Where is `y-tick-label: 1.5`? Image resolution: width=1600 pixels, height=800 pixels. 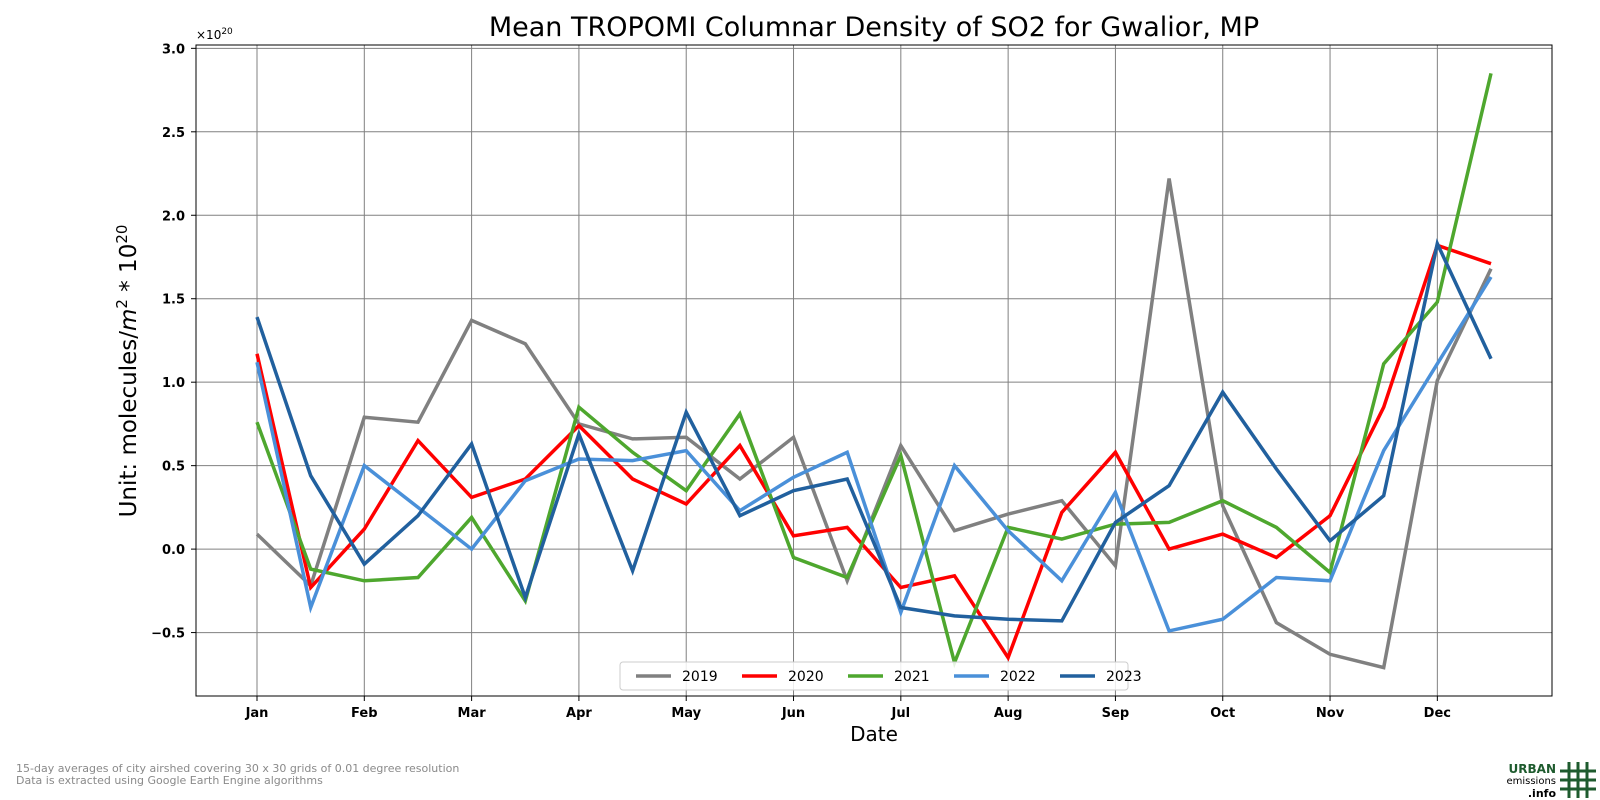
y-tick-label: 1.5 is located at coordinates (173, 300).